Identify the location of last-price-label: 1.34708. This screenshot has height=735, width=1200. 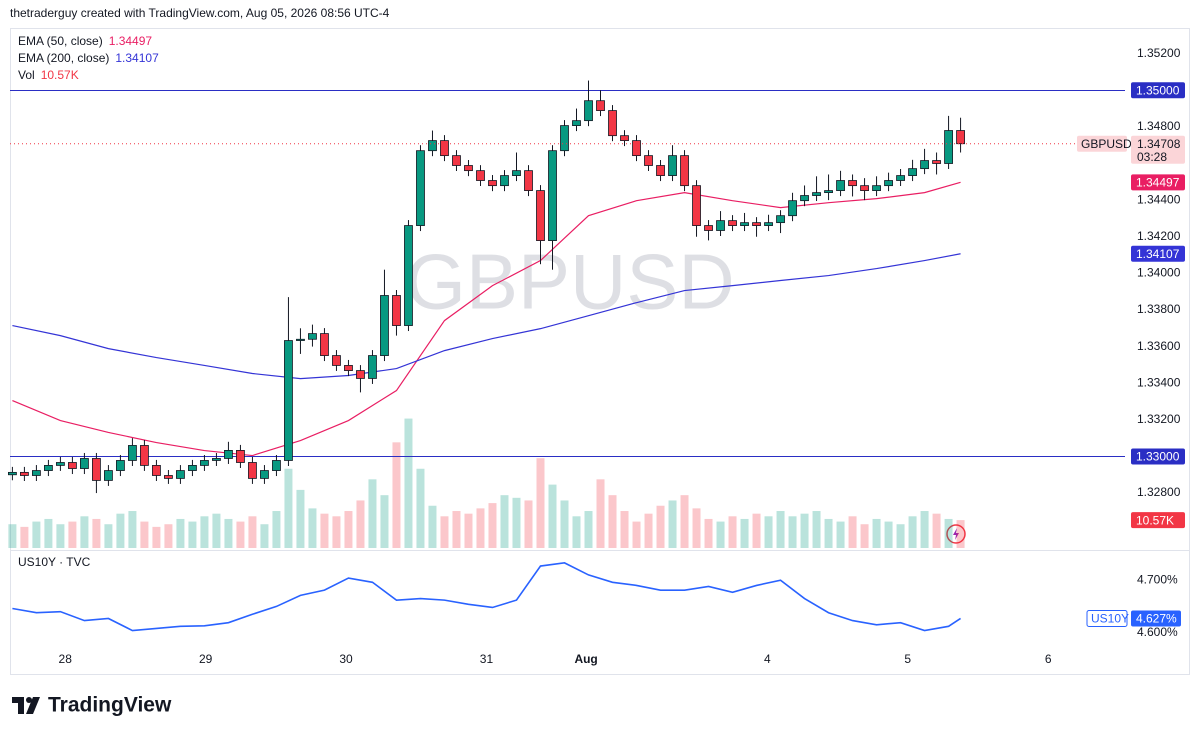
(1159, 144).